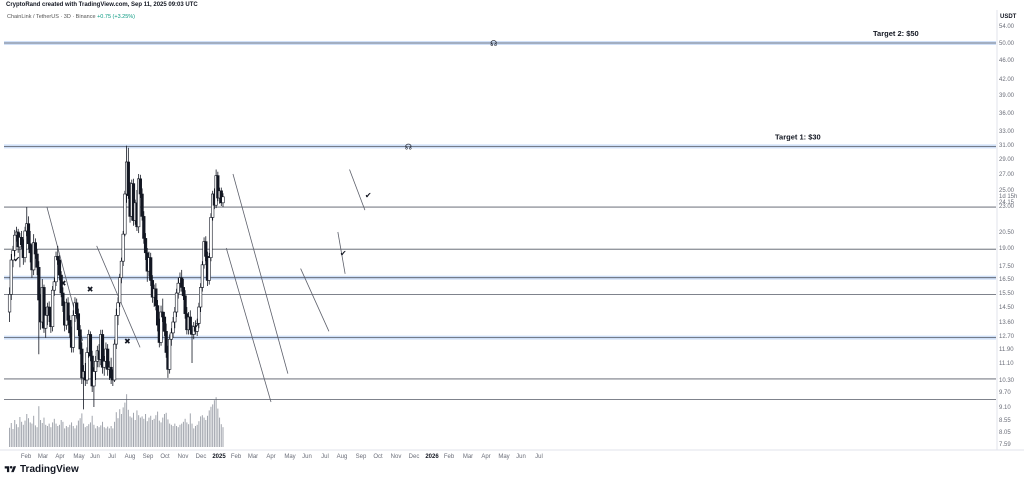  I want to click on y-tick-label: 39.00, so click(1007, 96).